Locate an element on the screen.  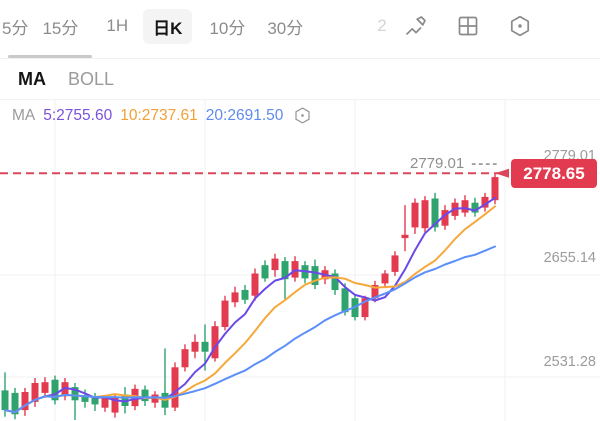
ma-legend-prefix: MA is located at coordinates (24, 115).